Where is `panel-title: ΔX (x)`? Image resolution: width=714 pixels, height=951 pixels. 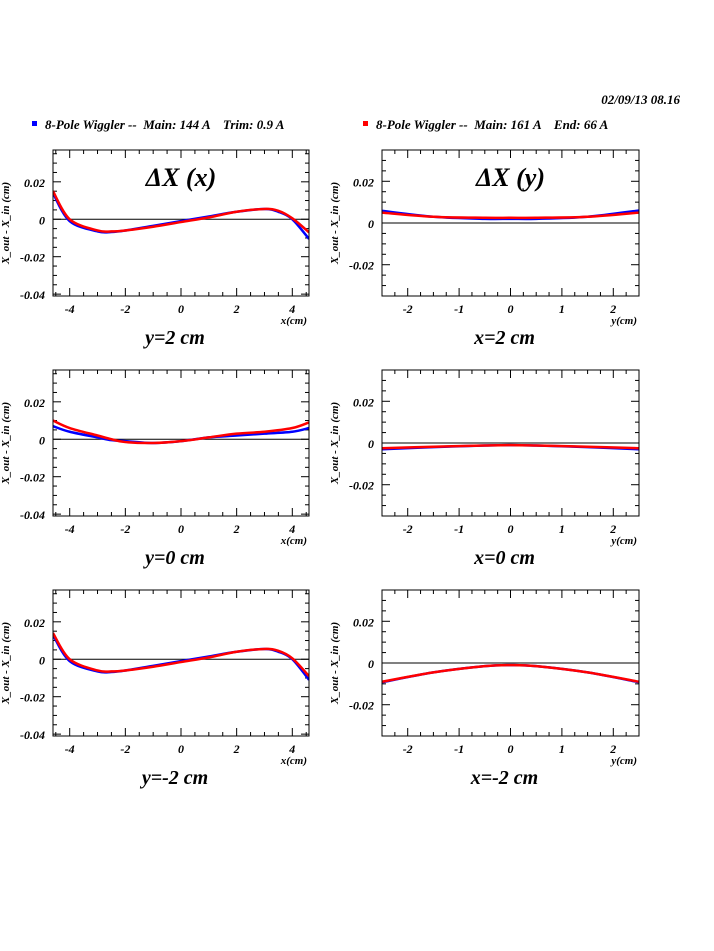
panel-title: ΔX (x) is located at coordinates (180, 177).